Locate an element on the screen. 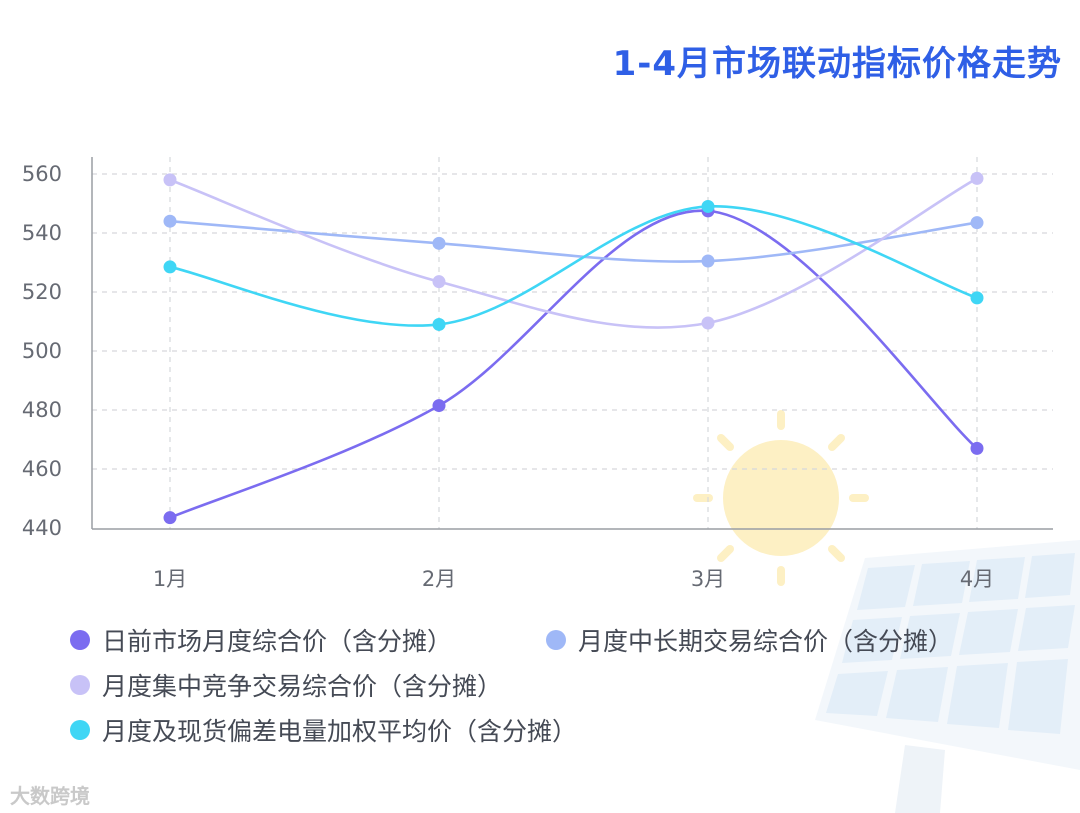 The image size is (1080, 813). x-tick-label: 4月 is located at coordinates (977, 579).